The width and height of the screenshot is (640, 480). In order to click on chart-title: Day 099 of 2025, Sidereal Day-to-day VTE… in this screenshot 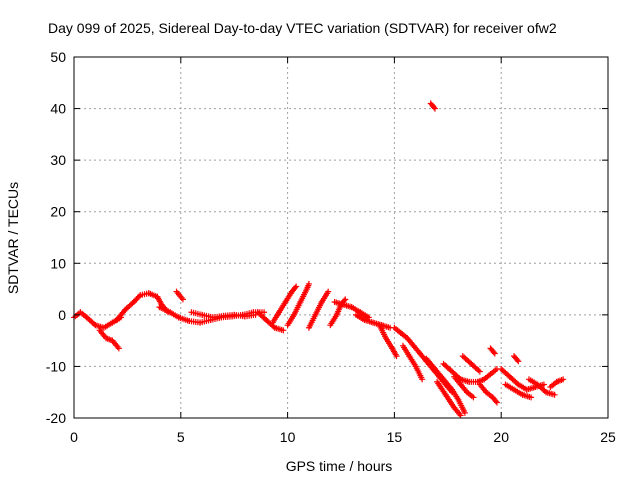, I will do `click(302, 28)`.